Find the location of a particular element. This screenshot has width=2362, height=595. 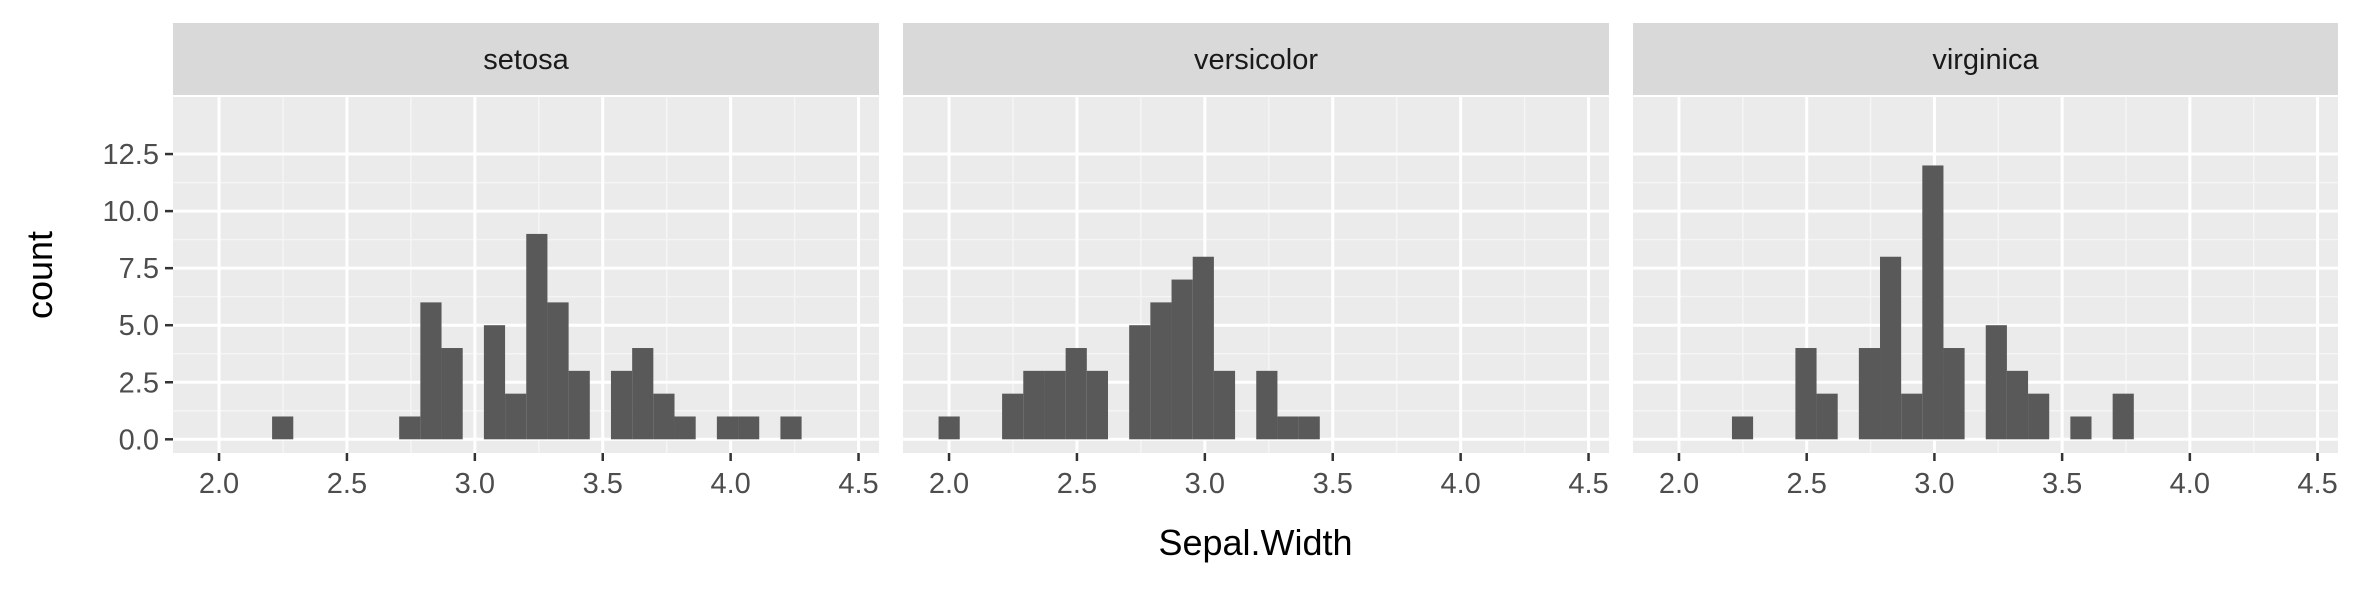

facet-strip-label: virginica is located at coordinates (1985, 60).